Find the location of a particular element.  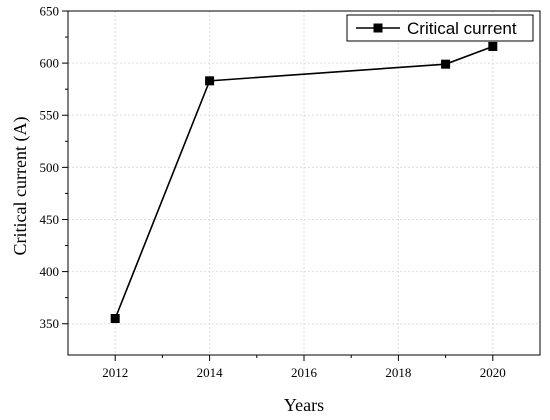

y-tick-label: 650 is located at coordinates (50, 11).